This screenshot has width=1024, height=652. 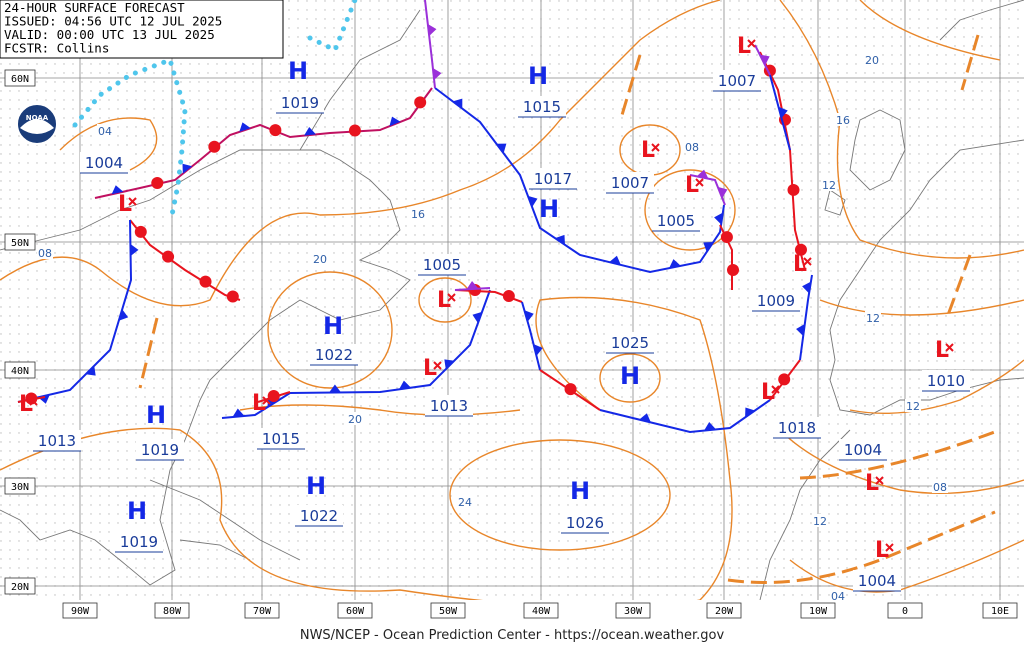 I want to click on pressure-label: 1004, so click(x=863, y=450).